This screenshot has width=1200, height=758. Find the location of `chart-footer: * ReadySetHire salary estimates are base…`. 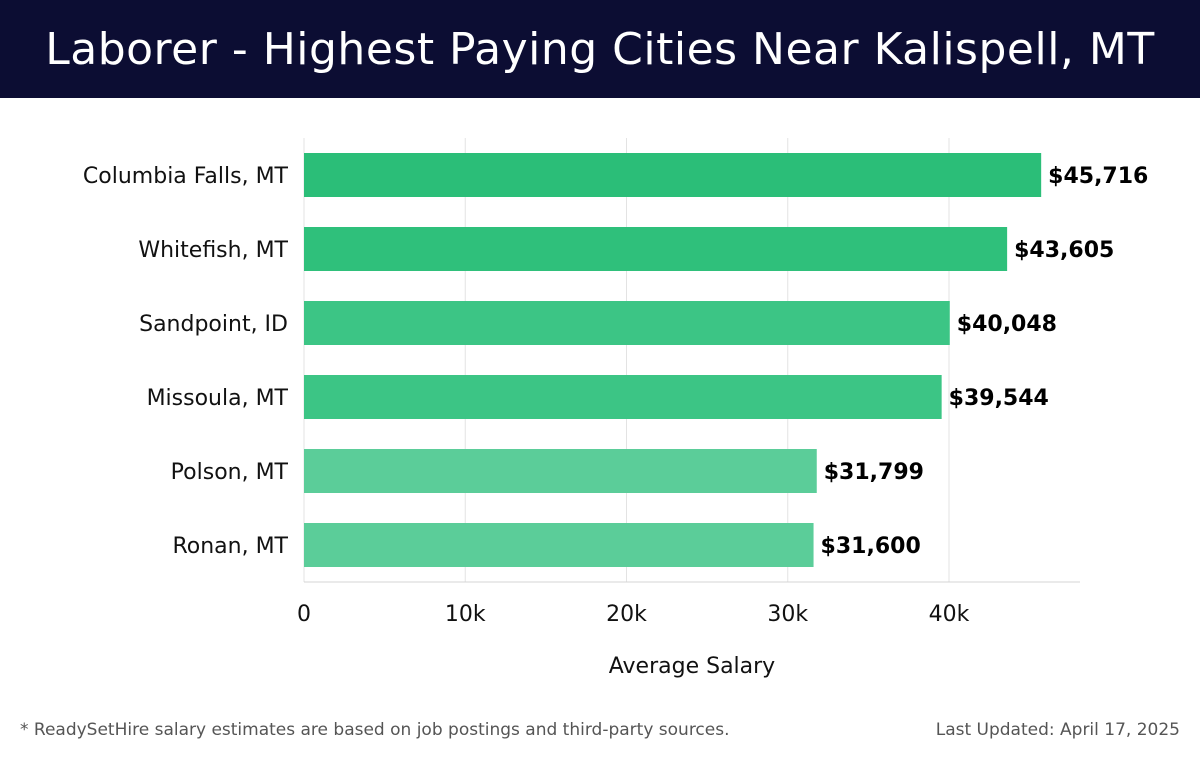

chart-footer: * ReadySetHire salary estimates are base… is located at coordinates (600, 729).